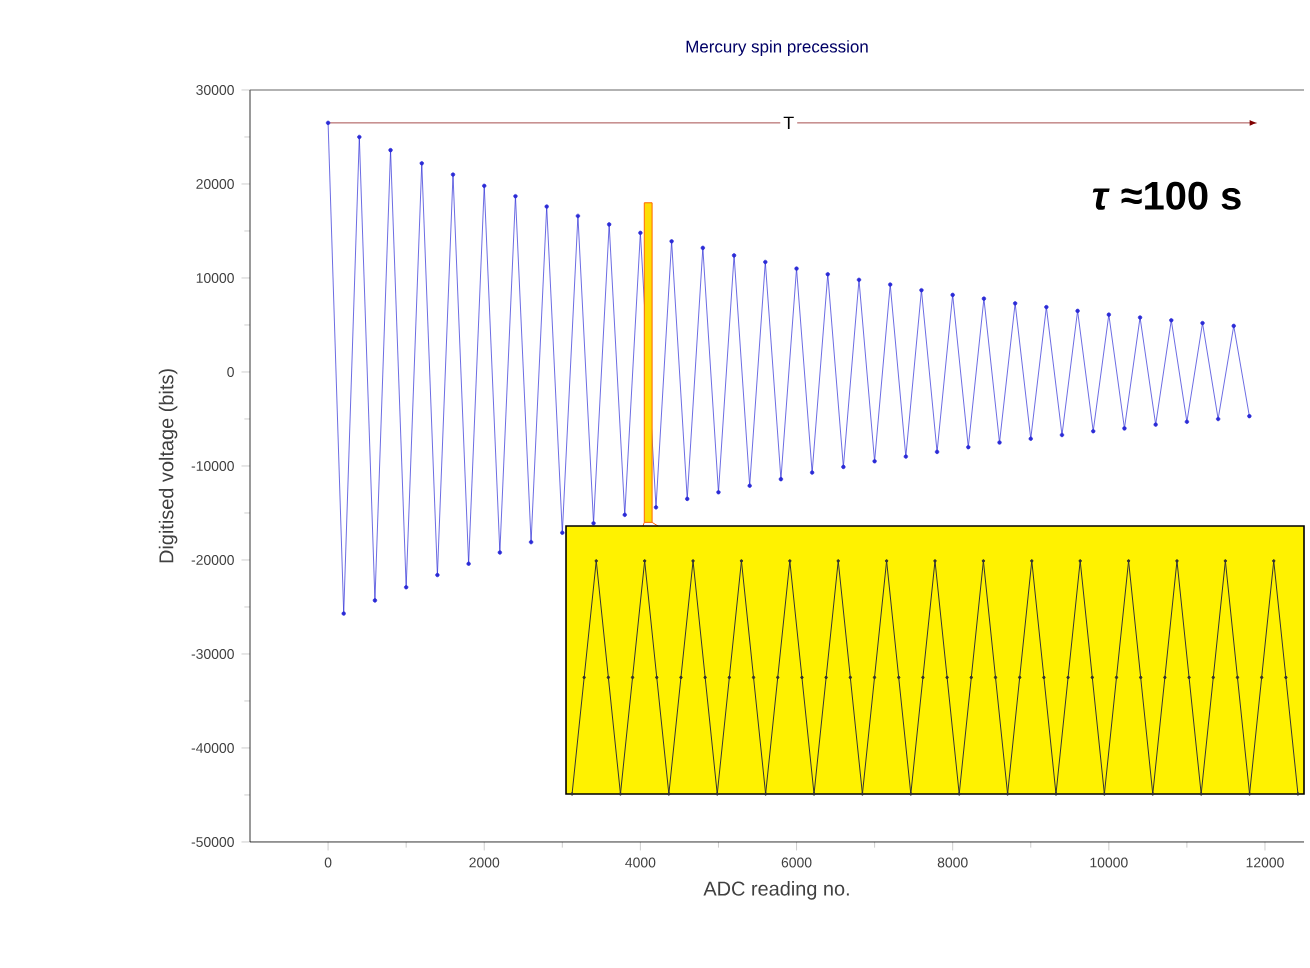 The width and height of the screenshot is (1310, 968). What do you see at coordinates (168, 466) in the screenshot?
I see `y-axis-title: Digitised voltage (bits)` at bounding box center [168, 466].